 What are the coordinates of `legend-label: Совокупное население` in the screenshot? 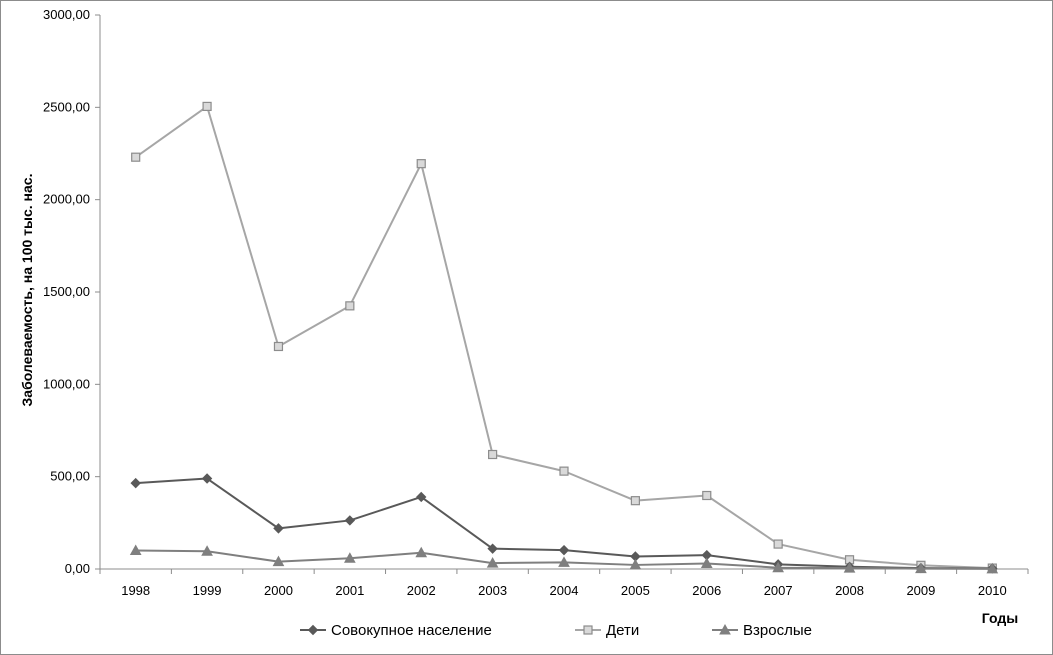 It's located at (411, 630).